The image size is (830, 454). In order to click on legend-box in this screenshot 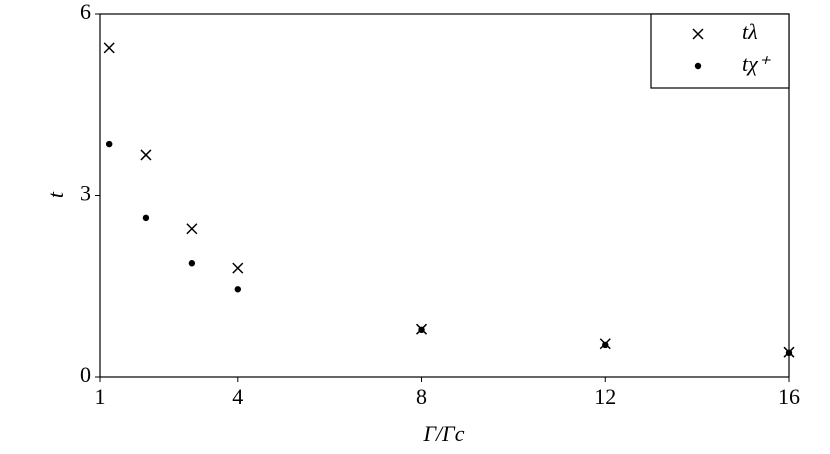, I will do `click(720, 51)`.